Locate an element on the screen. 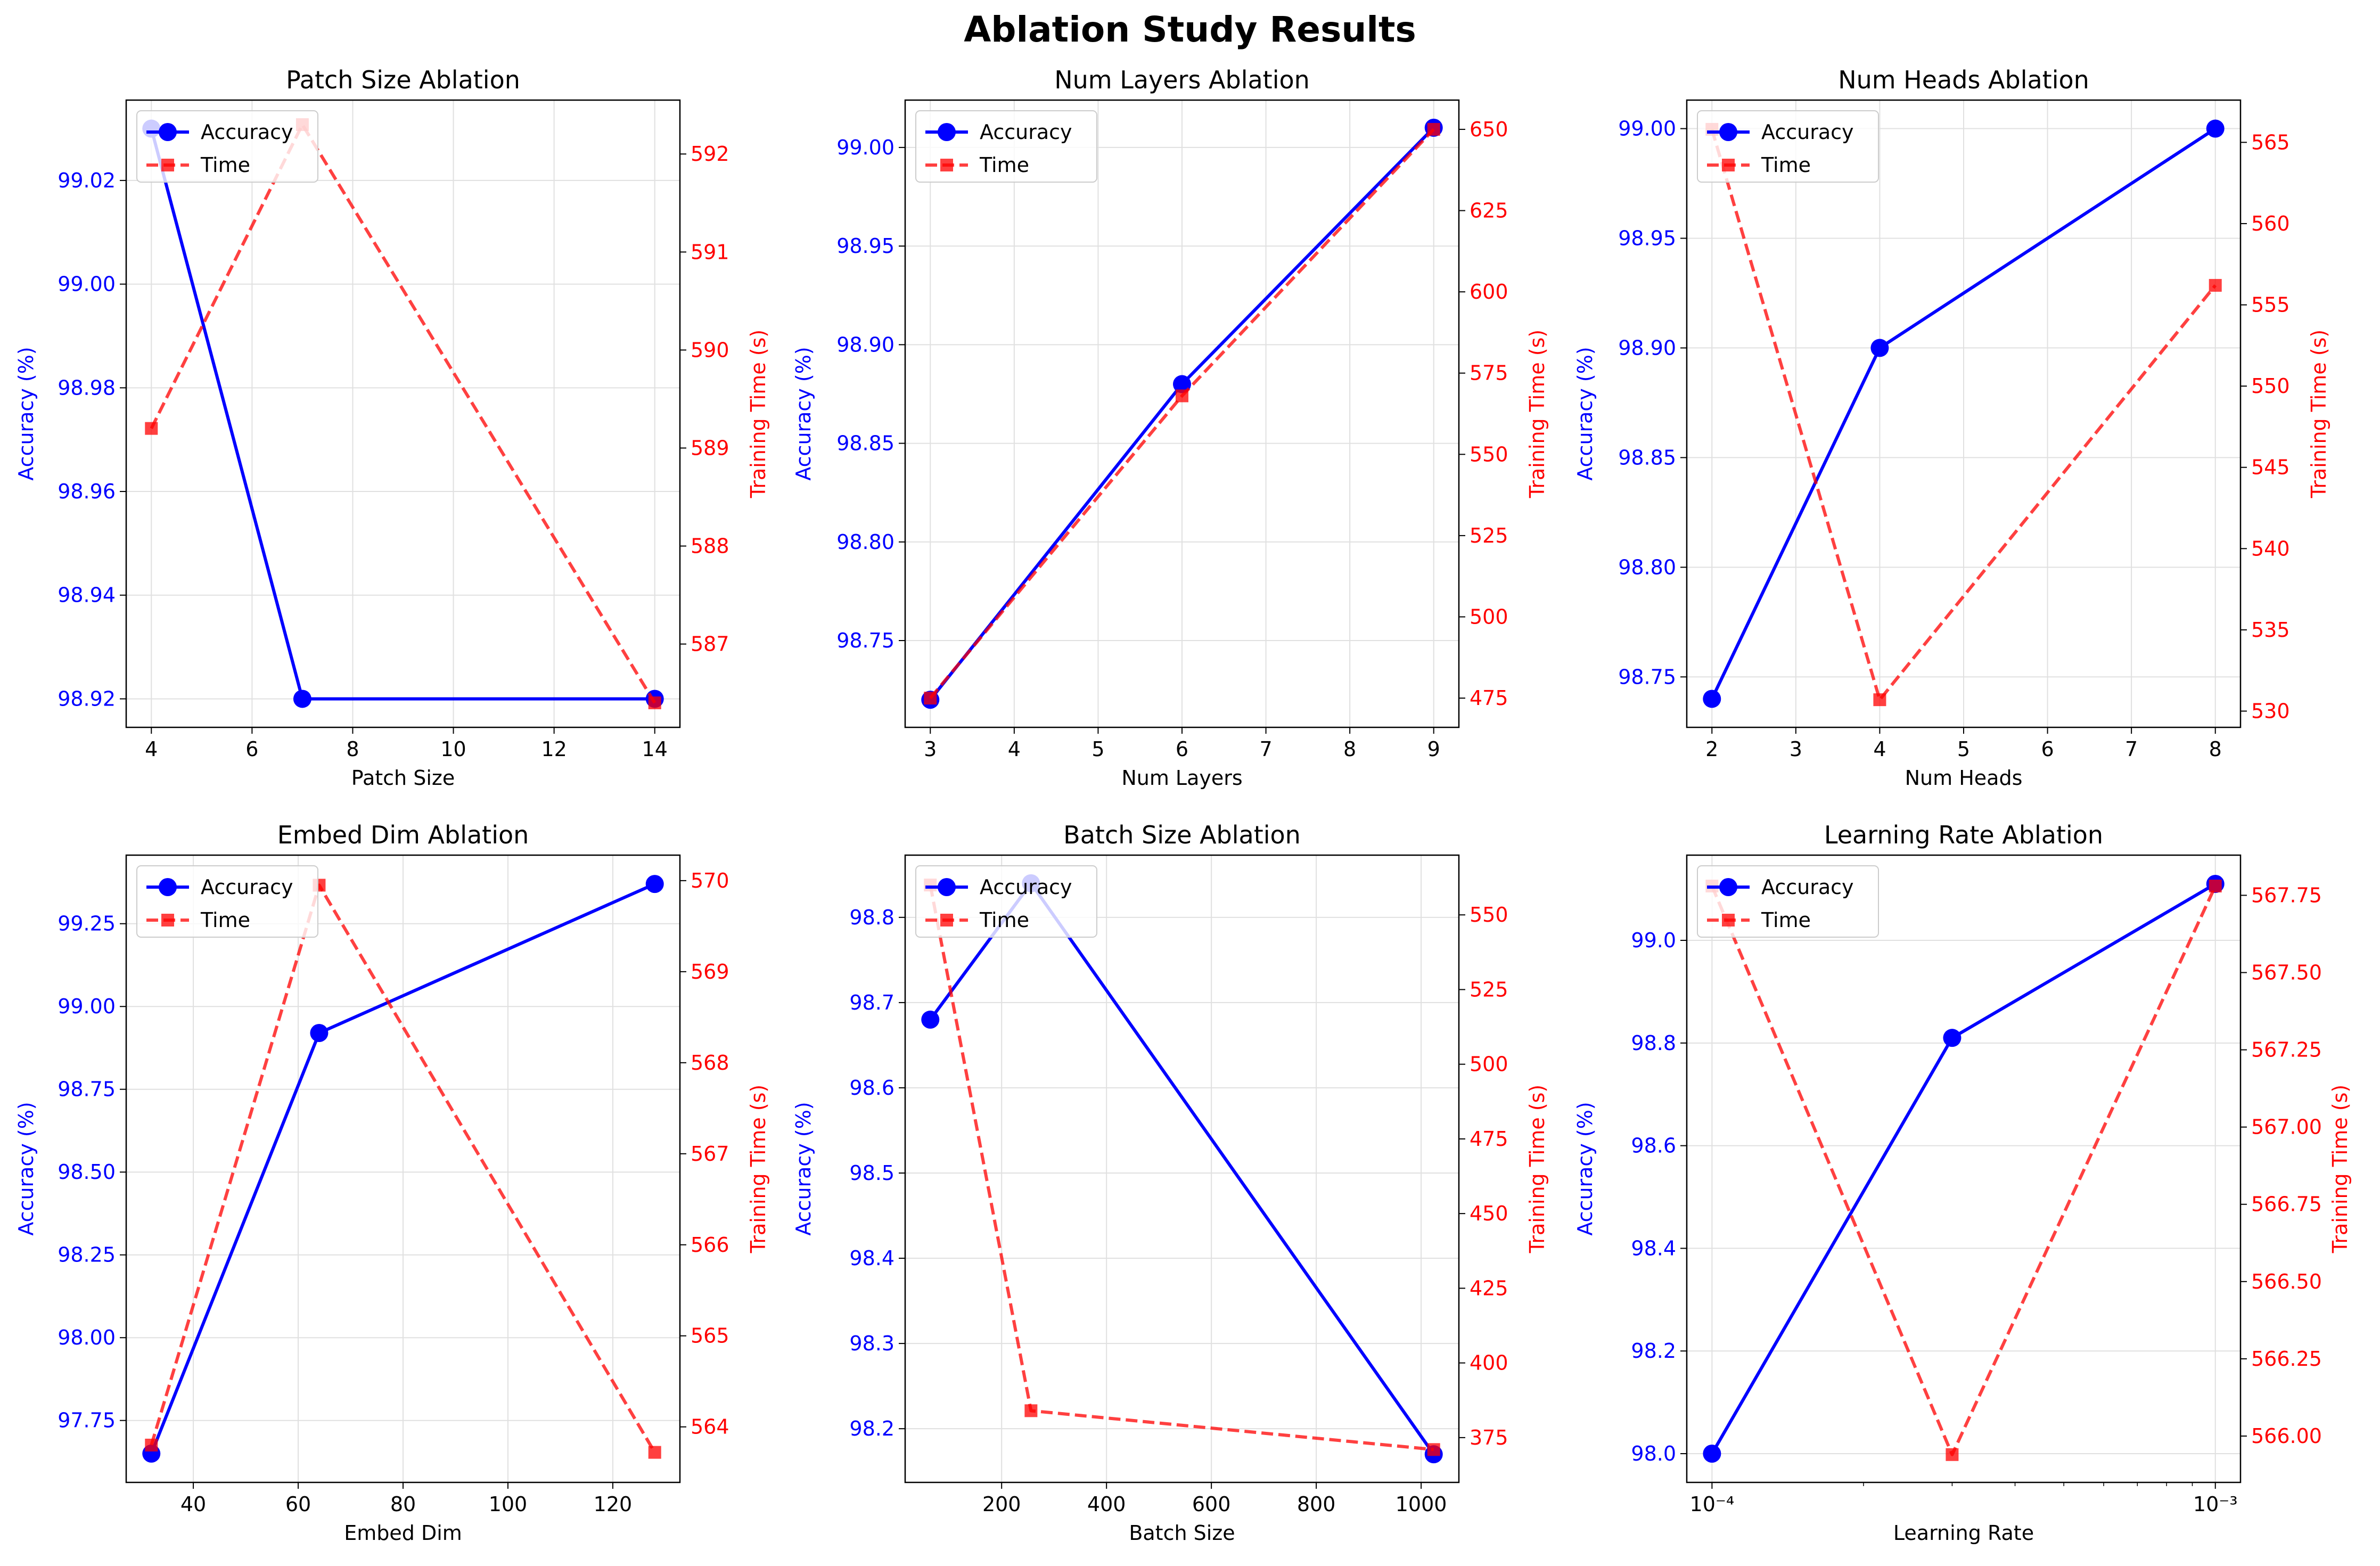 The height and width of the screenshot is (1566, 2380). y2-tick-label: 569 is located at coordinates (710, 971).